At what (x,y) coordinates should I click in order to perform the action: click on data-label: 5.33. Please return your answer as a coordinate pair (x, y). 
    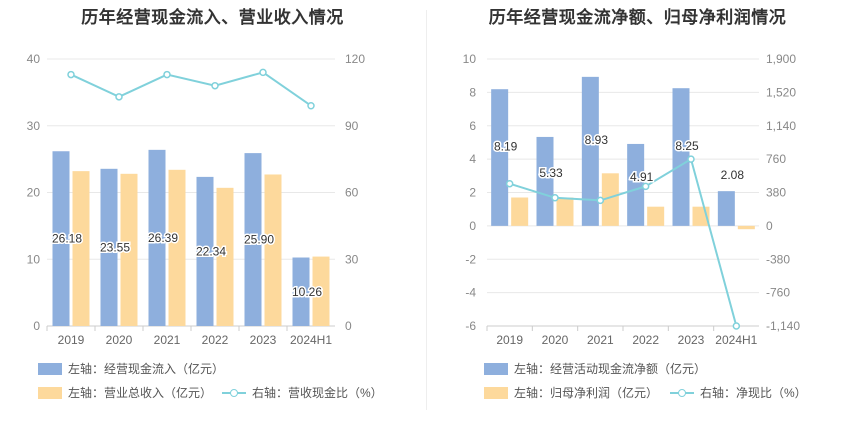
    Looking at the image, I should click on (551, 173).